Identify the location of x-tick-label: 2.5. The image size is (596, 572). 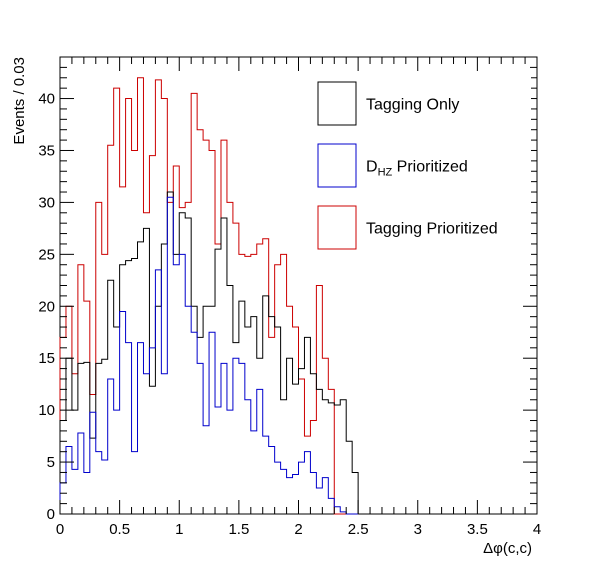
(358, 529).